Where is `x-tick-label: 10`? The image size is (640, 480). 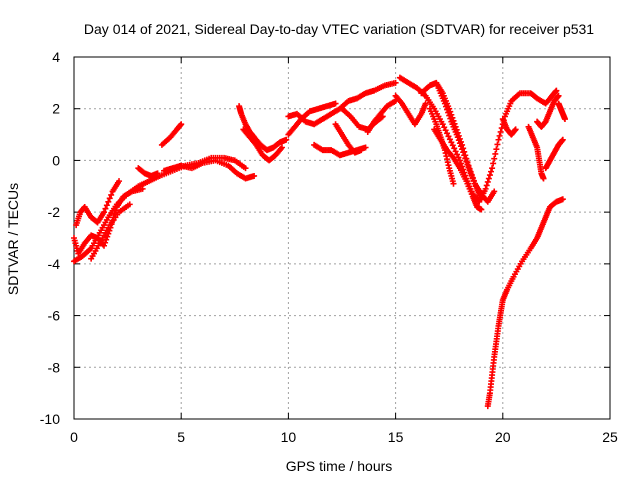 x-tick-label: 10 is located at coordinates (289, 437).